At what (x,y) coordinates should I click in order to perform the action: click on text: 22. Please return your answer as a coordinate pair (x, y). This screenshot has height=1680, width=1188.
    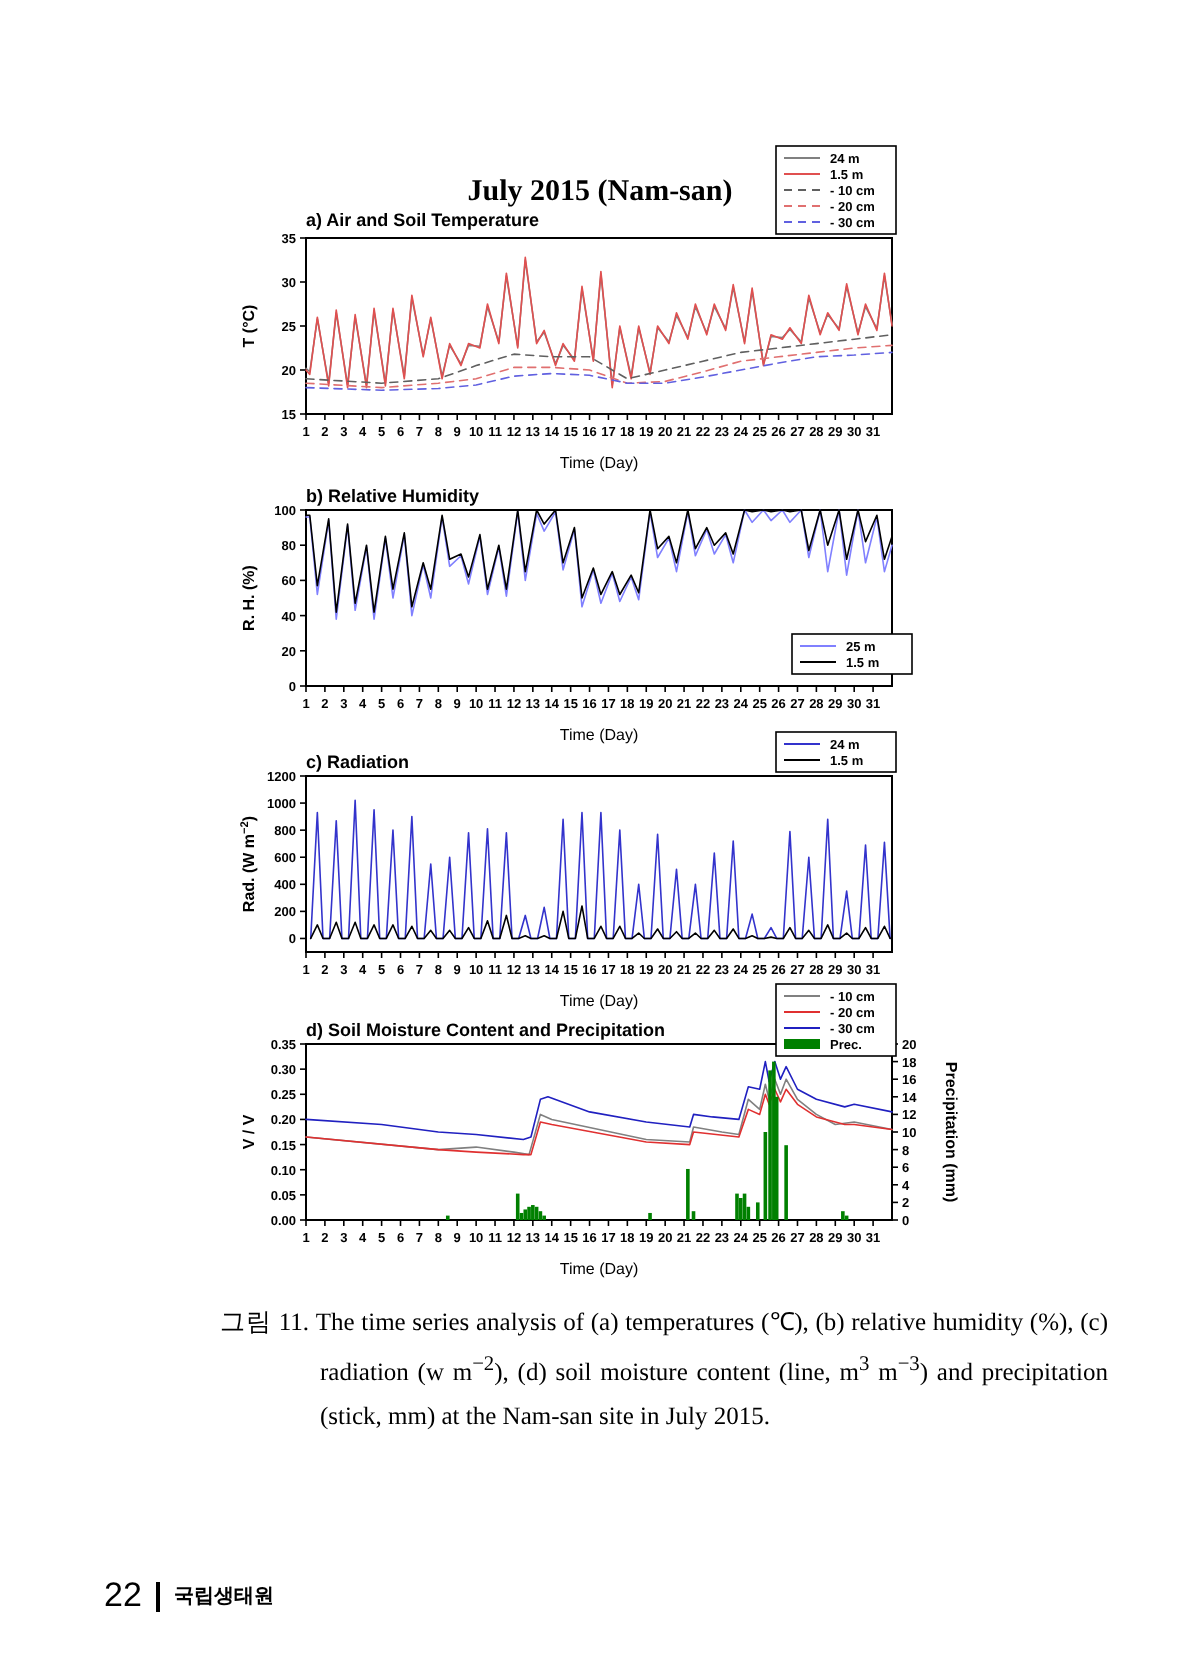
    Looking at the image, I should click on (123, 1595).